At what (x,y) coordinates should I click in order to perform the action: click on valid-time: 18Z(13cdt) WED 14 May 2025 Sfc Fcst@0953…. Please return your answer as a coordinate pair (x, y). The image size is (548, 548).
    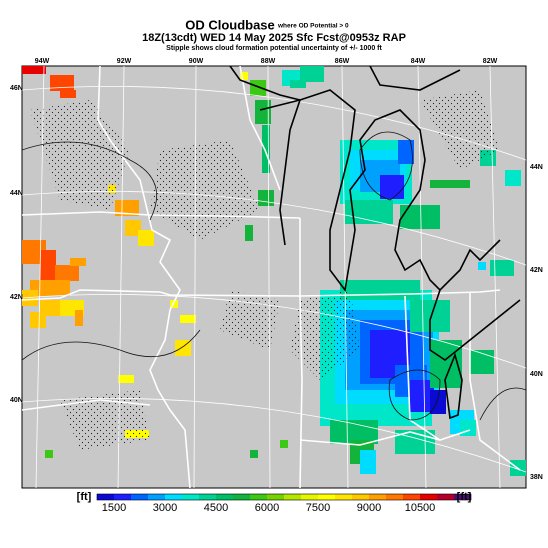
    Looking at the image, I should click on (274, 38).